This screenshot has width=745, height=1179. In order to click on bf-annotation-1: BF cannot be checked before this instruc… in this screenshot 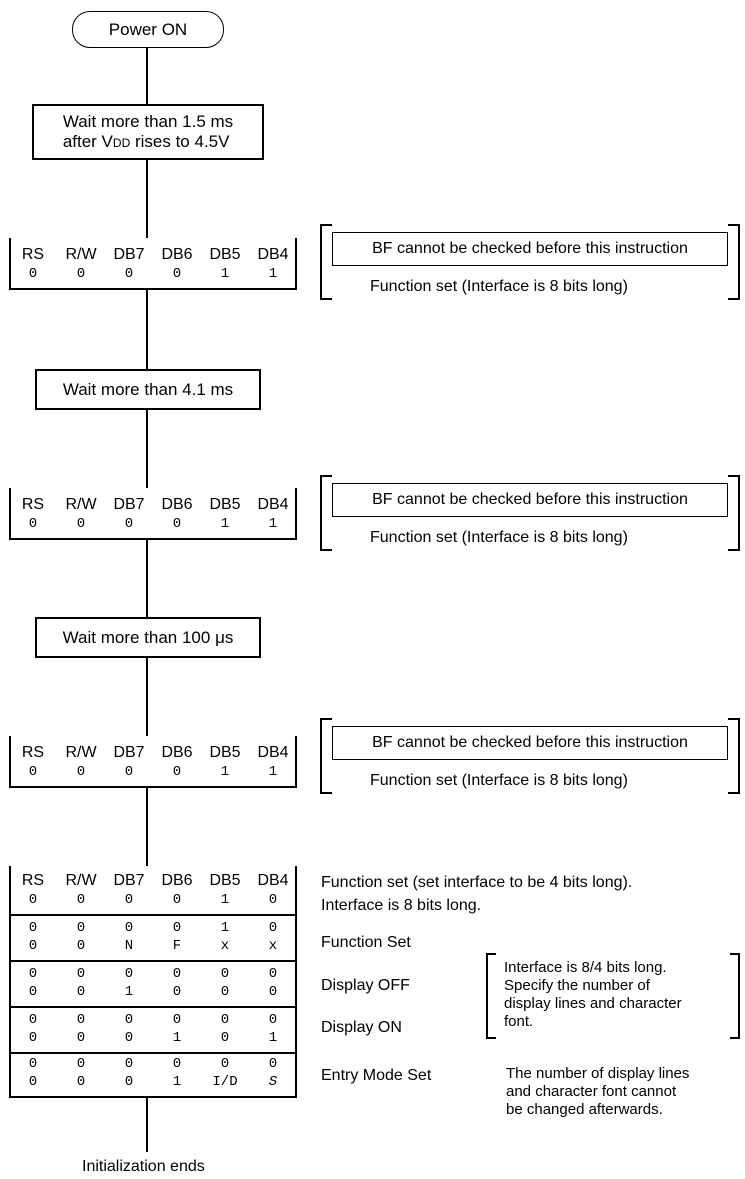, I will do `click(530, 262)`.